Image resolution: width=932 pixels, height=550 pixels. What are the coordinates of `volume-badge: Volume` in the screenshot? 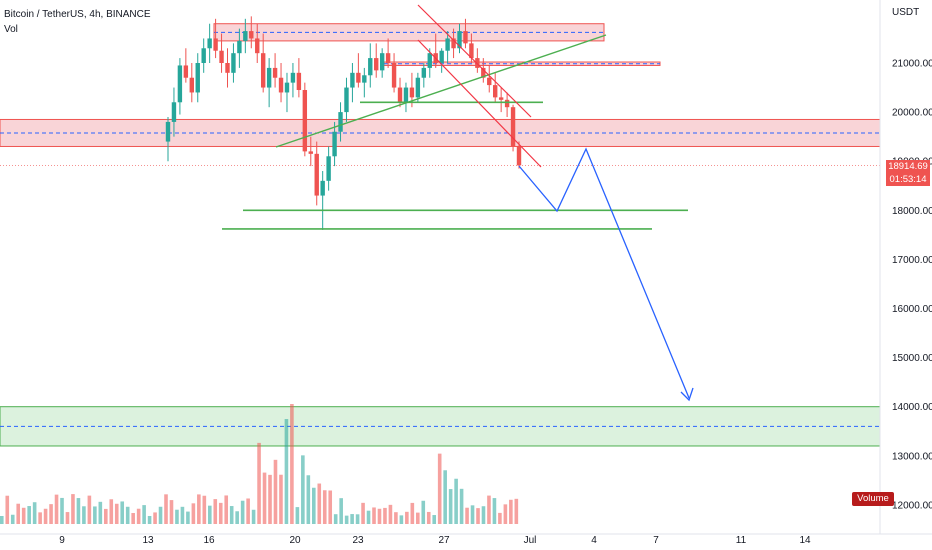 It's located at (873, 499).